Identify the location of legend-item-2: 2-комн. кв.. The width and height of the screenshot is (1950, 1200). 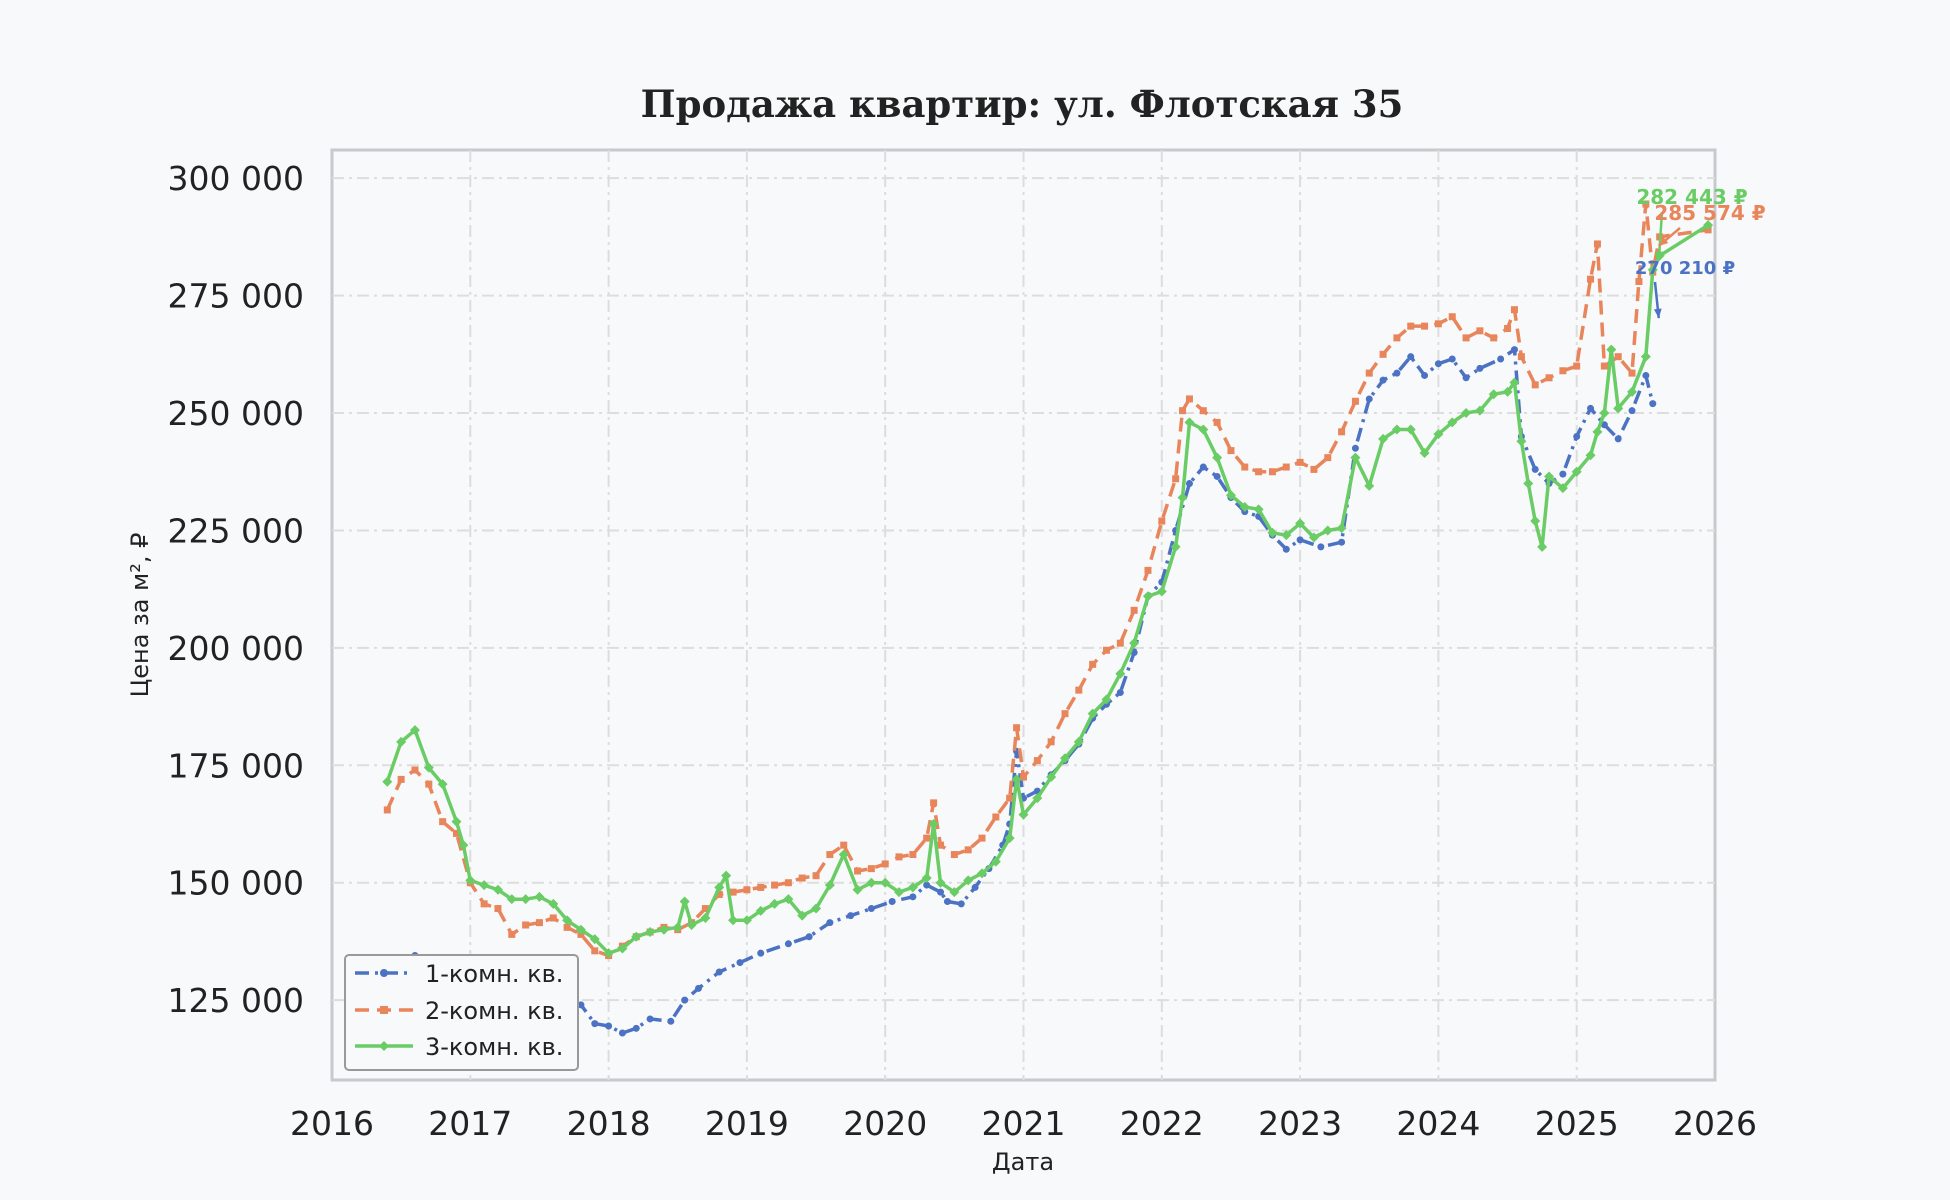
(459, 1011).